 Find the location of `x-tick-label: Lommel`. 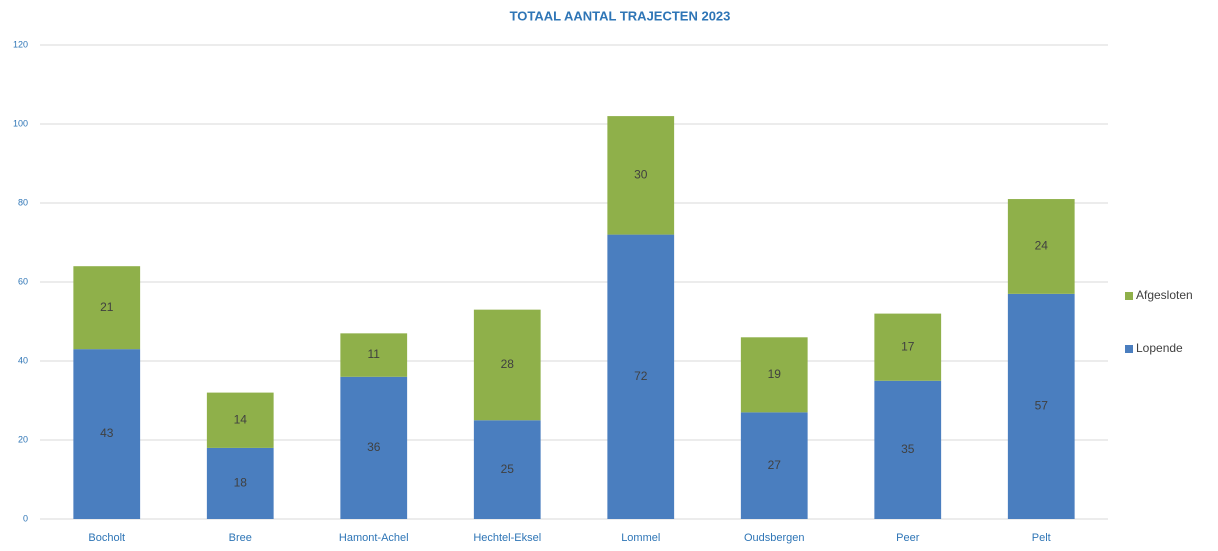

x-tick-label: Lommel is located at coordinates (640, 538).